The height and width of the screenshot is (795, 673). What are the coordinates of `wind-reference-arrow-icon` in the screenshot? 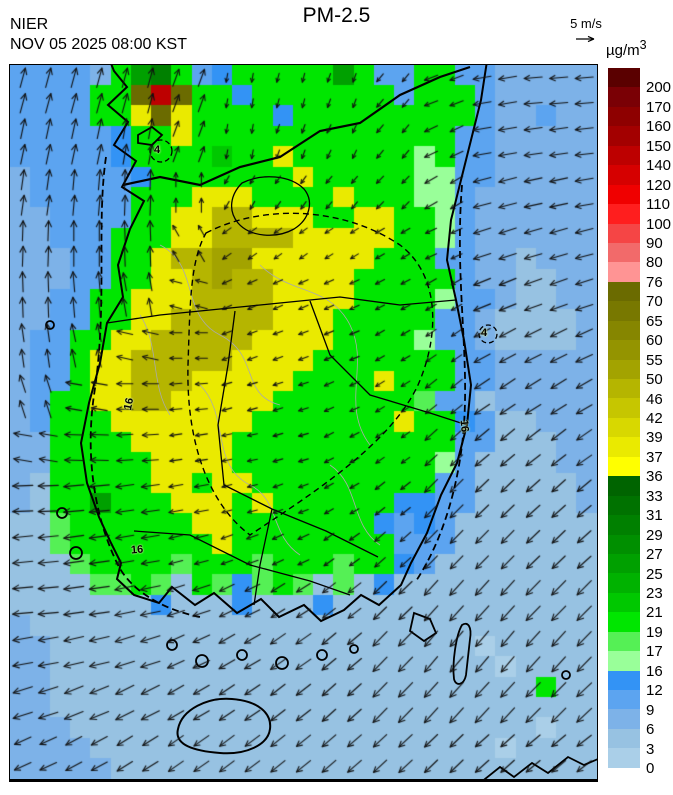 It's located at (585, 39).